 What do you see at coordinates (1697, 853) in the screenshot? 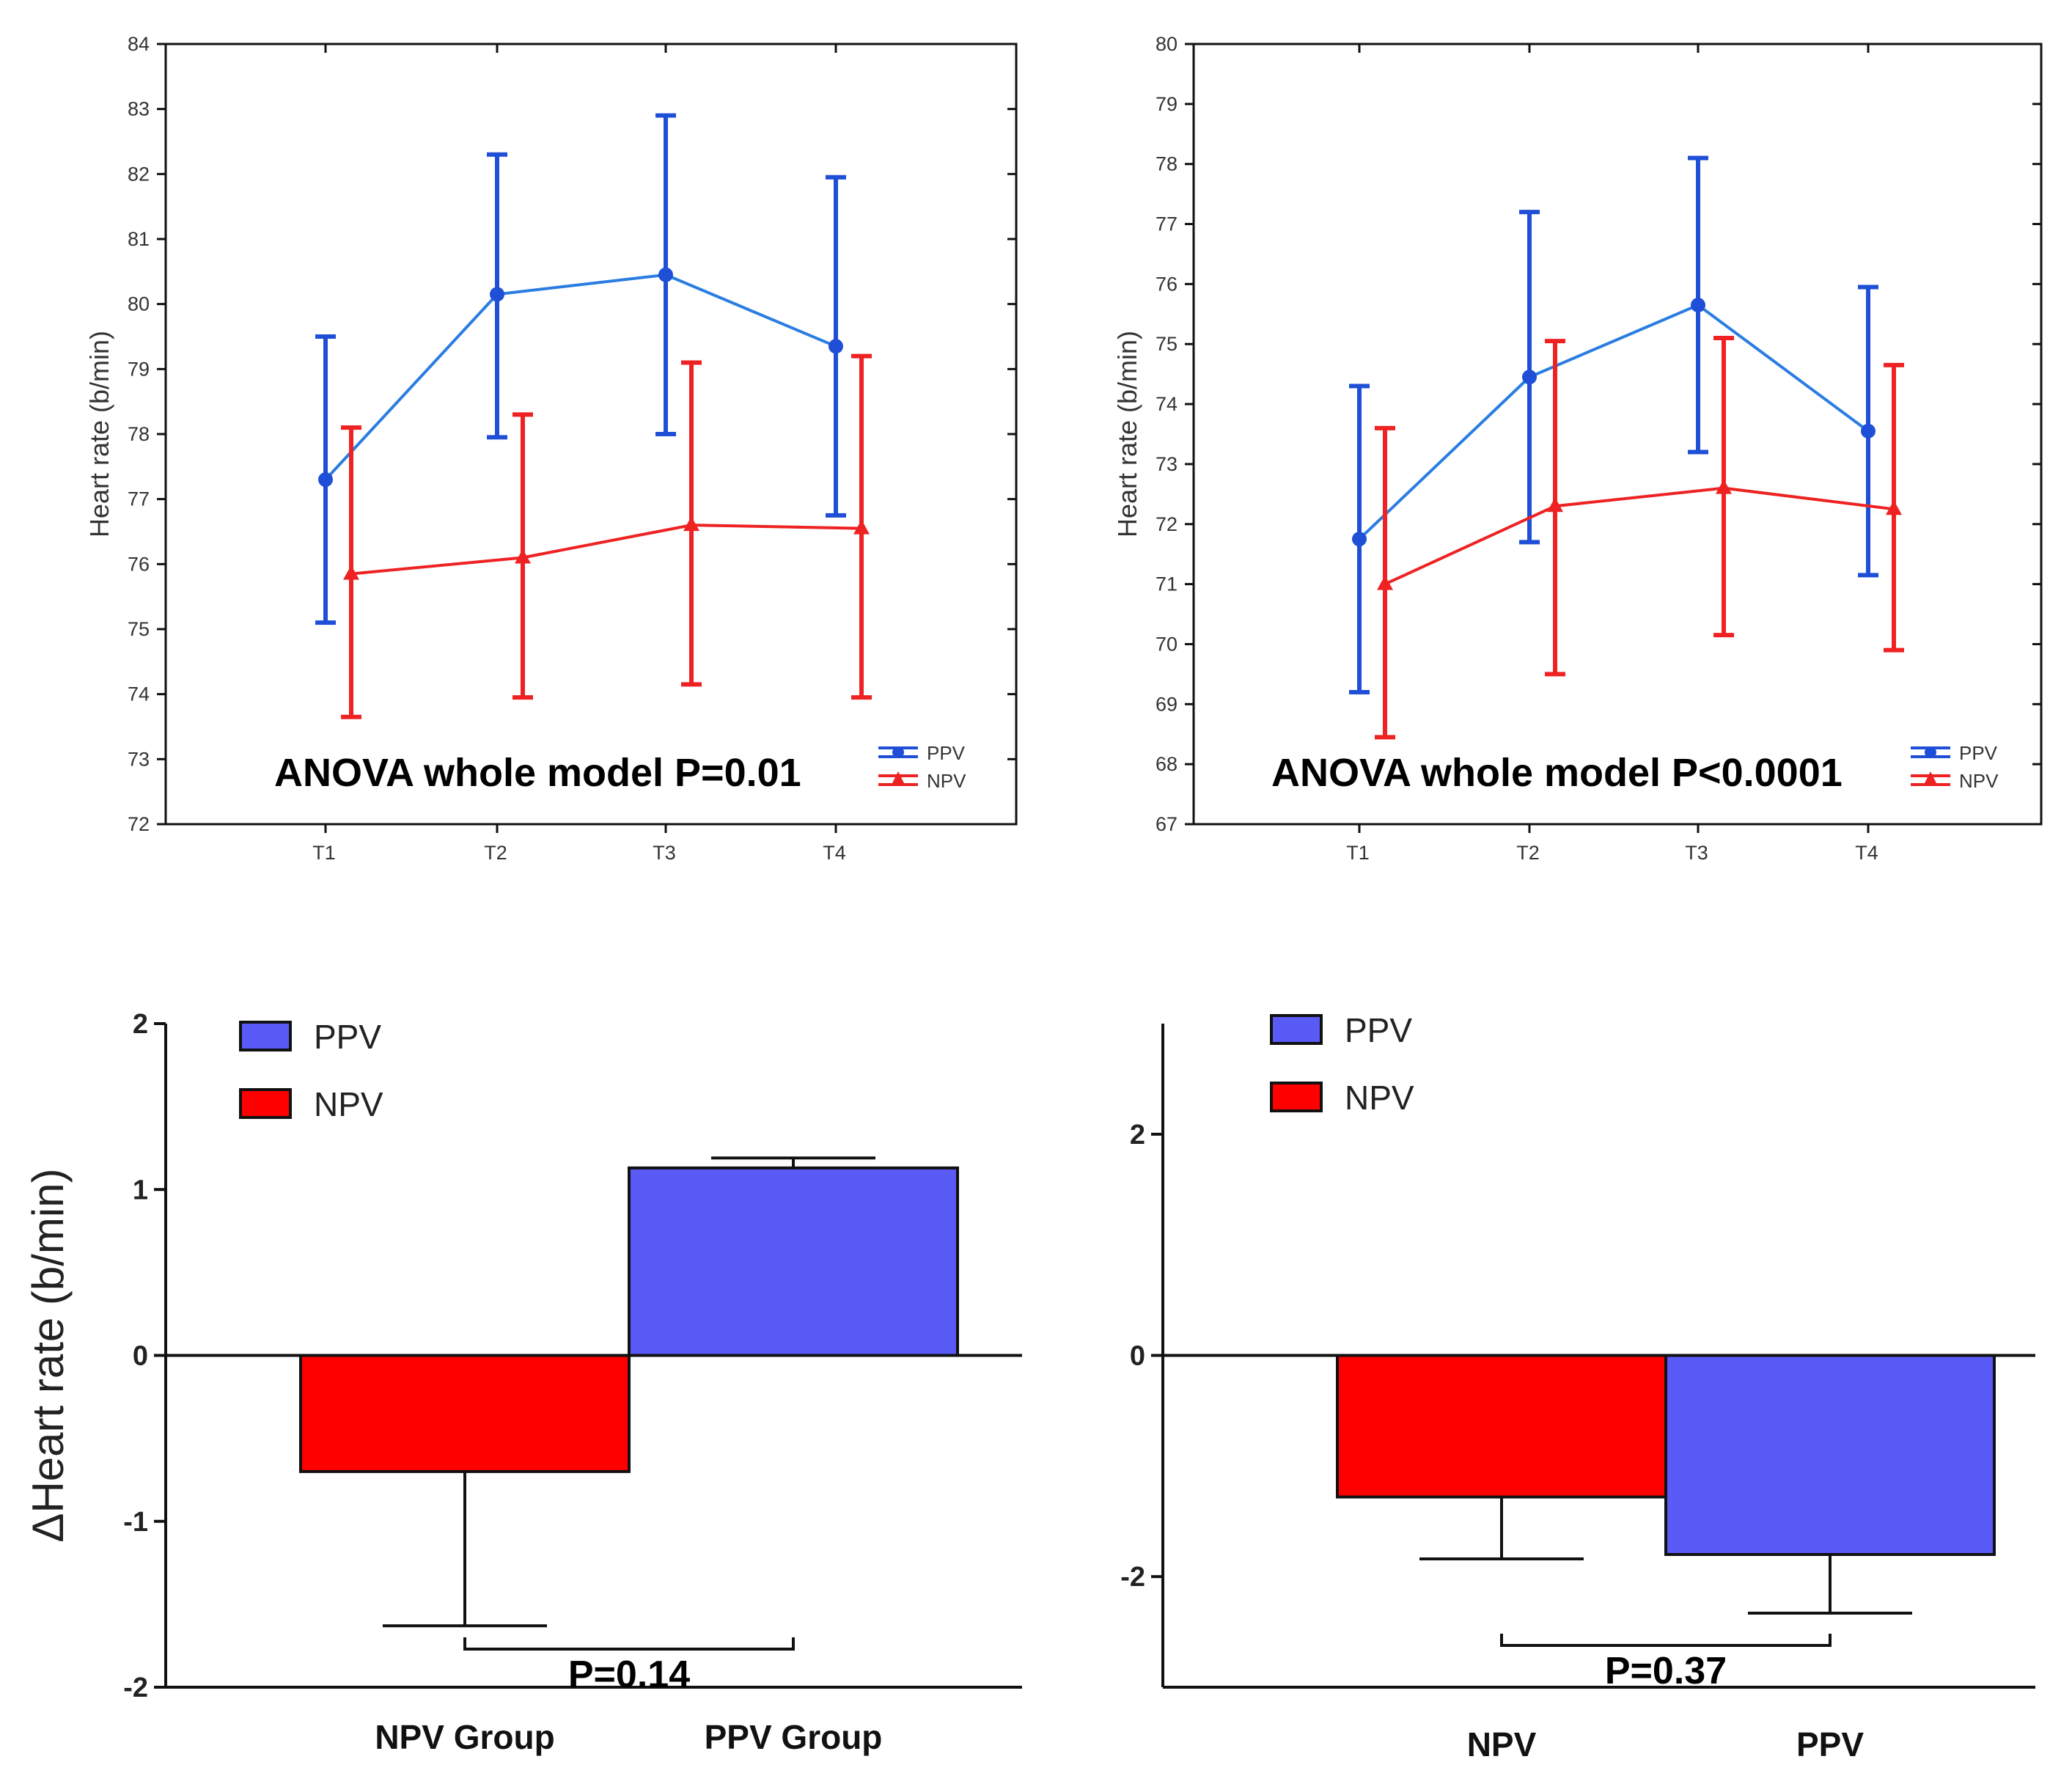
I see `x-tick-label: T3` at bounding box center [1697, 853].